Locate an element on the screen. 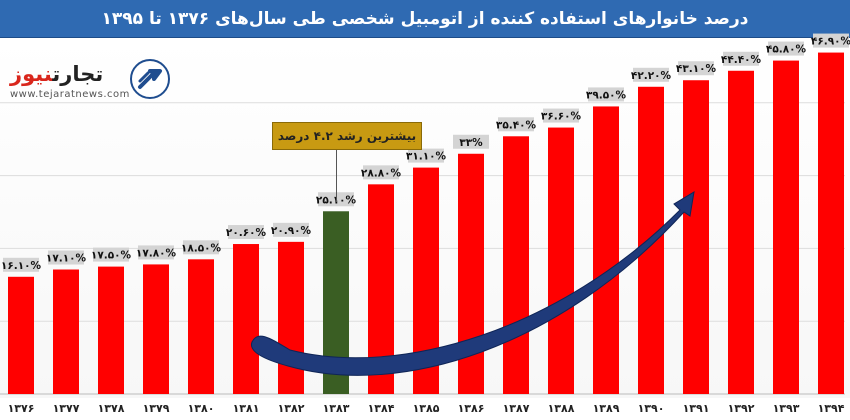 This screenshot has width=850, height=420. data-label: ۴۳.۱۰% is located at coordinates (696, 69).